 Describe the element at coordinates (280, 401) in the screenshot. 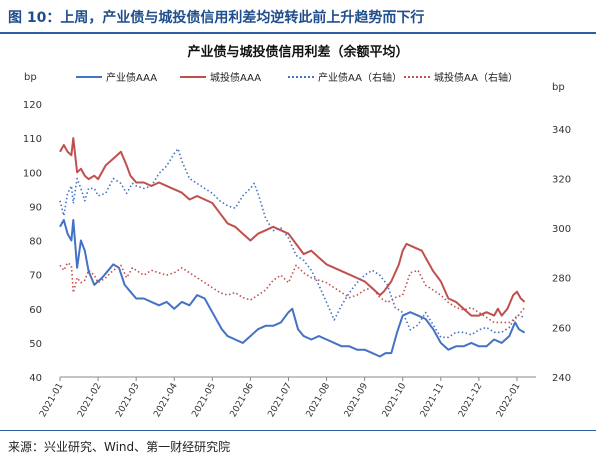

I see `x-tick-label: 2021-07` at that location.